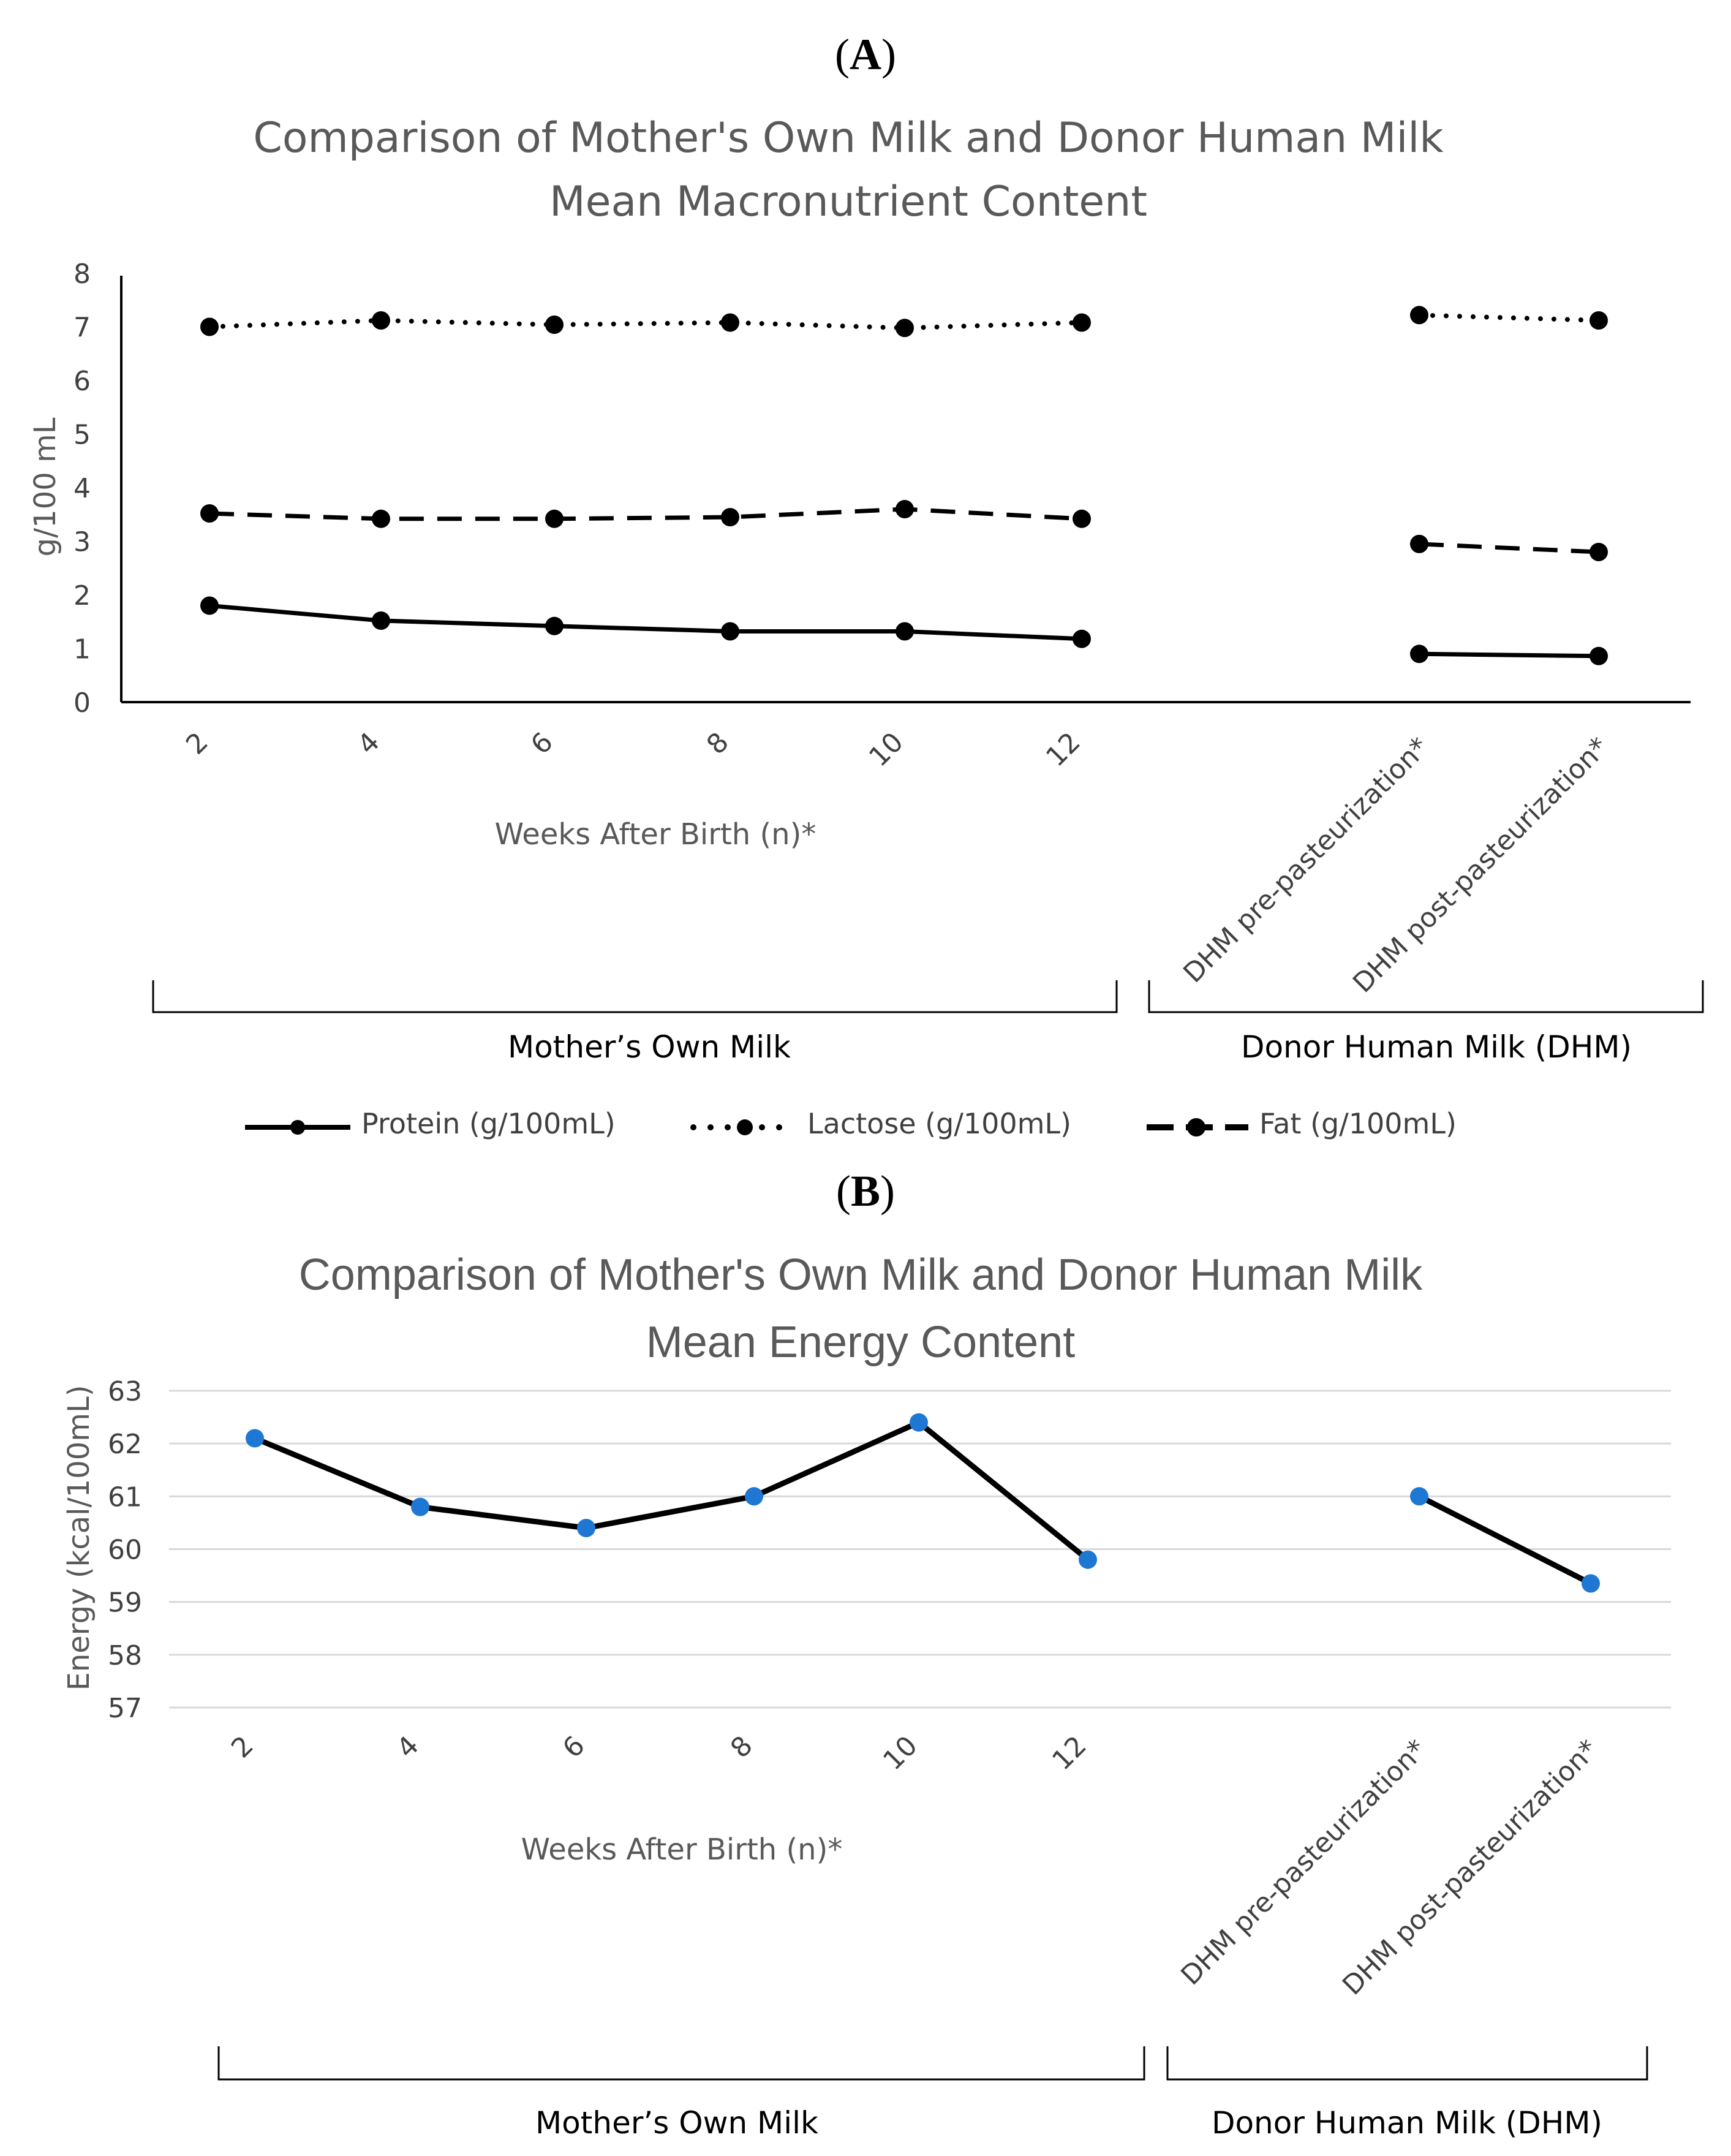 This screenshot has width=1731, height=2156. What do you see at coordinates (1505, 1540) in the screenshot?
I see `chart-b-line-energy-dhm` at bounding box center [1505, 1540].